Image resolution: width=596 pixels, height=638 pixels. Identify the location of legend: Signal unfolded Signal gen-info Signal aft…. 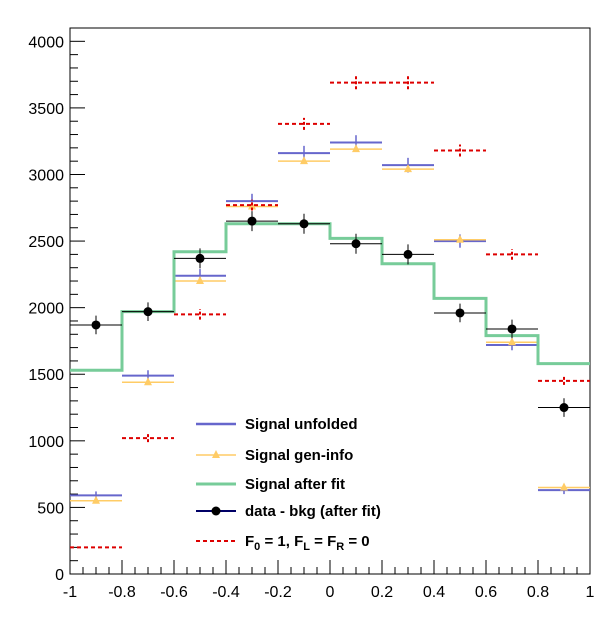
(288, 484).